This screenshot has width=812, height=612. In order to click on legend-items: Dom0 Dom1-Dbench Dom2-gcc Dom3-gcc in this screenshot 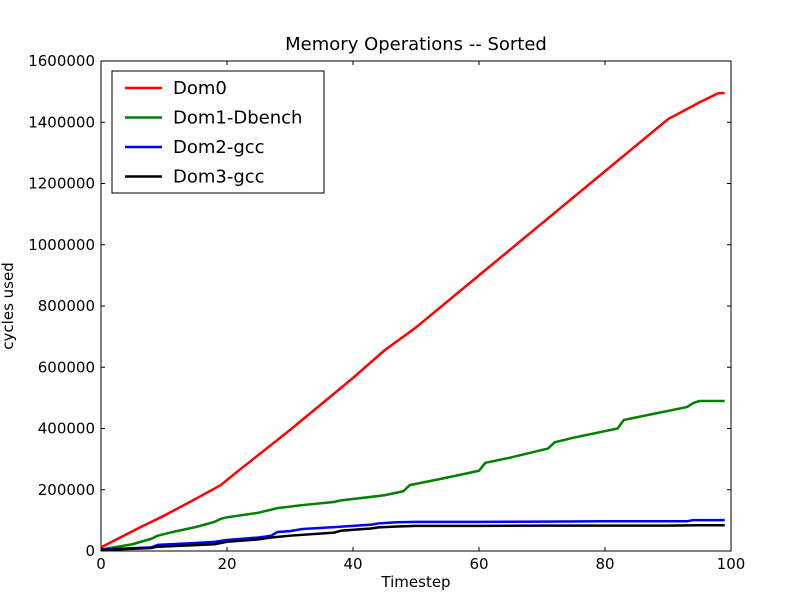, I will do `click(213, 133)`.